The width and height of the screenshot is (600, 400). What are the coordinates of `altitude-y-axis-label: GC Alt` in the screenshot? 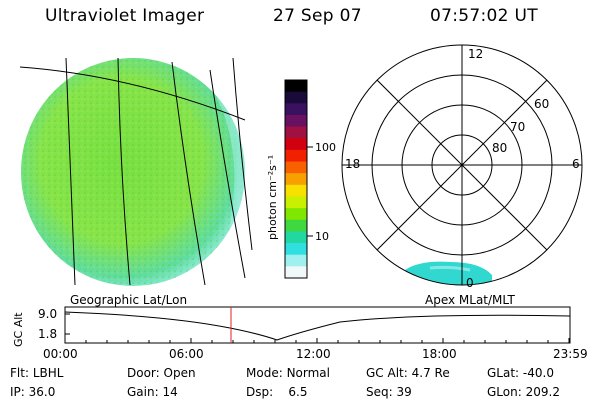 It's located at (18, 329).